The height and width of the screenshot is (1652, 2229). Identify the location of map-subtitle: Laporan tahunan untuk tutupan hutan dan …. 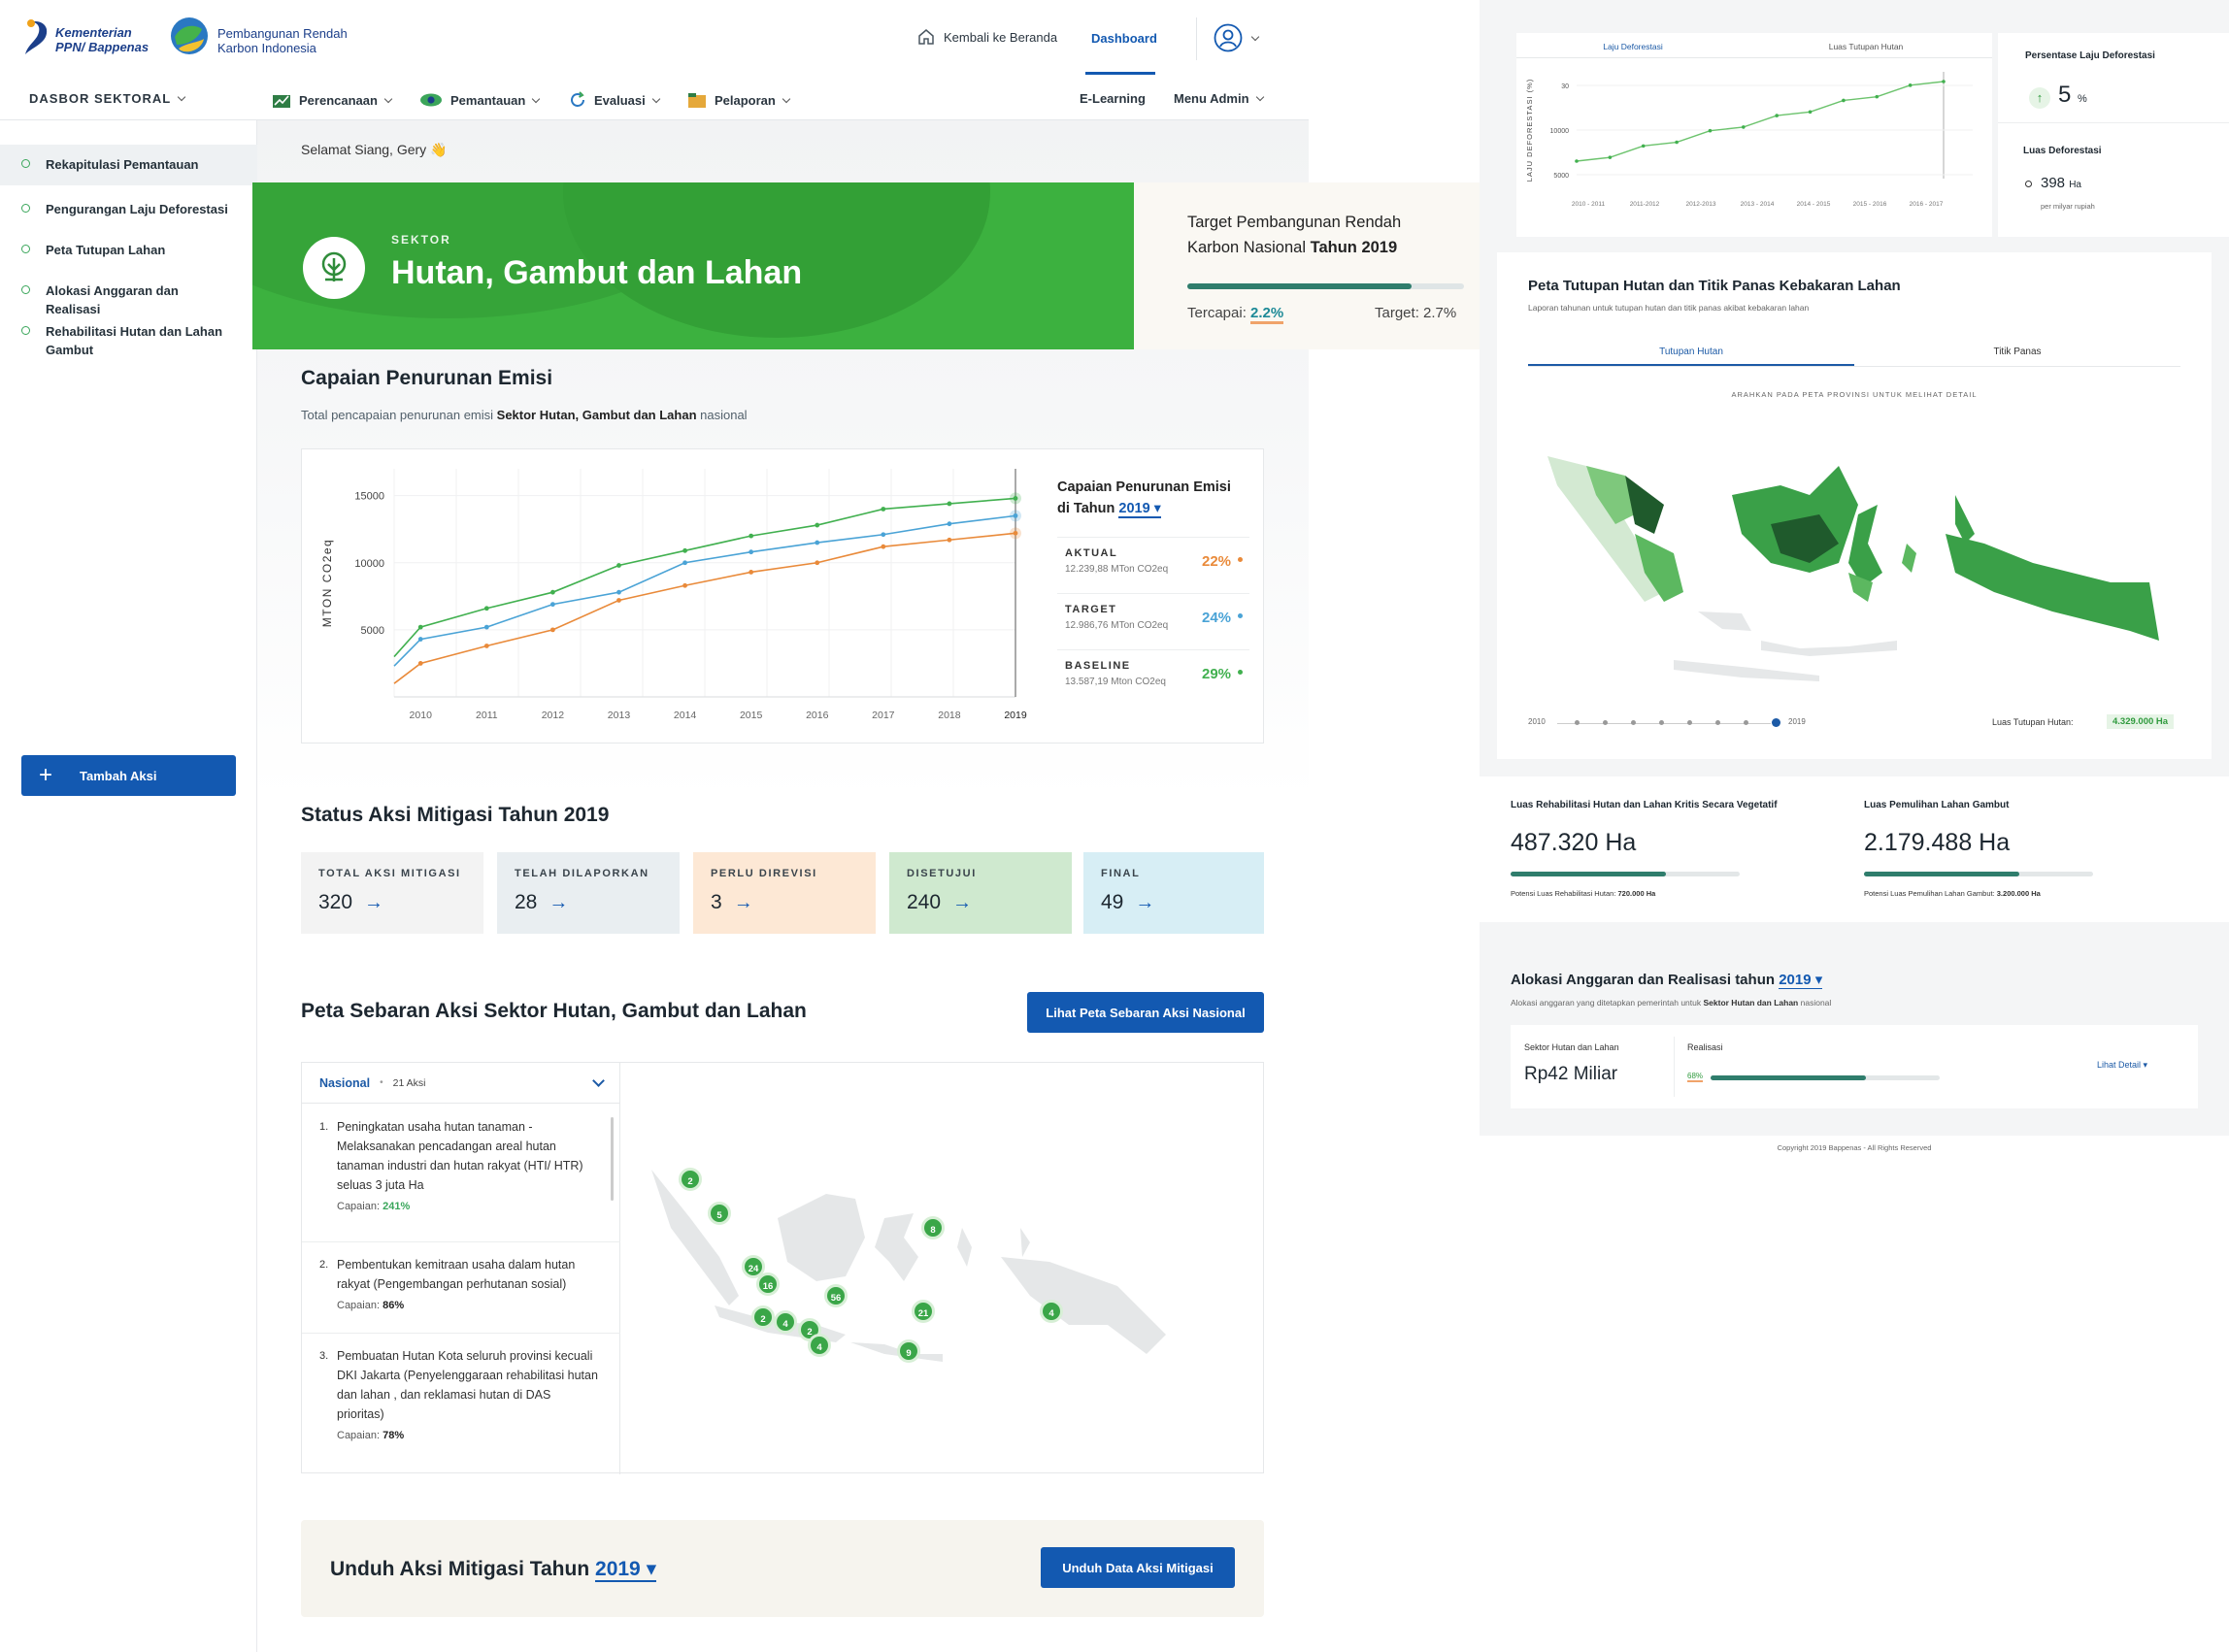
(1669, 308).